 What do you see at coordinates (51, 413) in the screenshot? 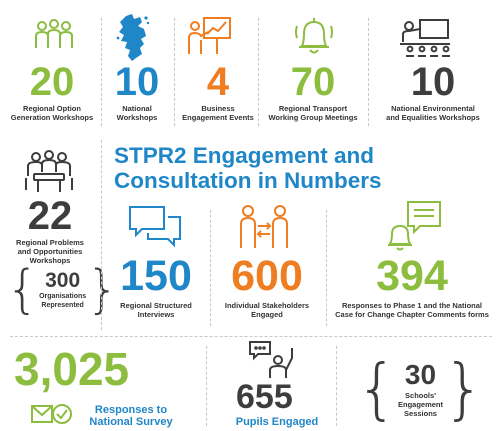
I see `mail-check-icon` at bounding box center [51, 413].